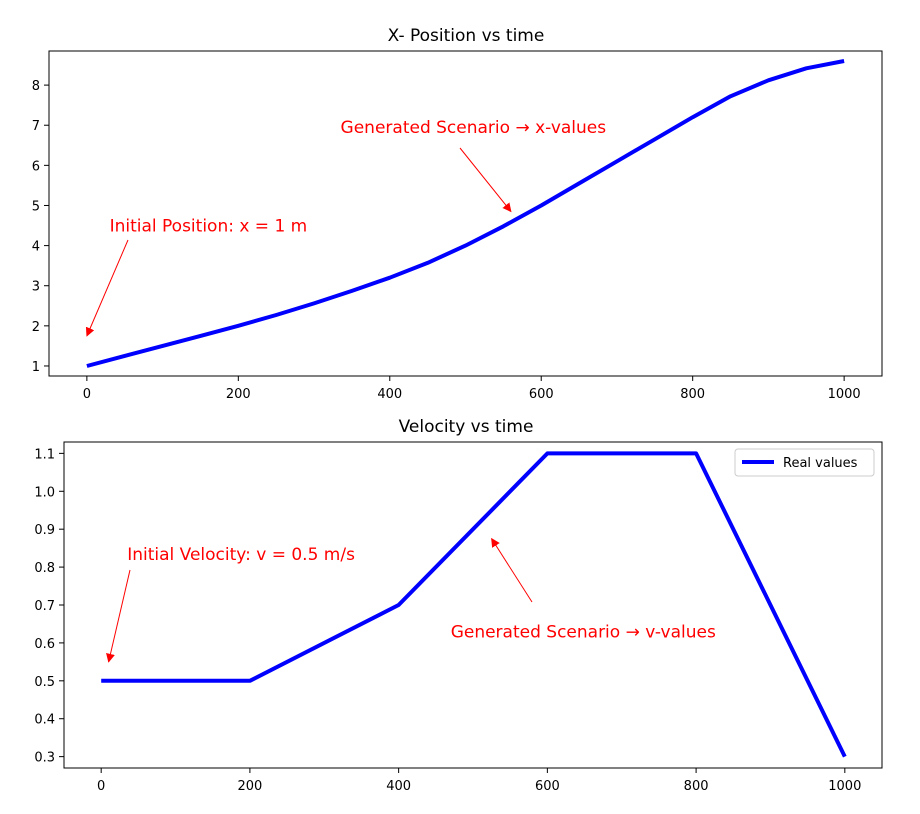 This screenshot has width=920, height=814. Describe the element at coordinates (485, 180) in the screenshot. I see `generated-x-arrow` at that location.